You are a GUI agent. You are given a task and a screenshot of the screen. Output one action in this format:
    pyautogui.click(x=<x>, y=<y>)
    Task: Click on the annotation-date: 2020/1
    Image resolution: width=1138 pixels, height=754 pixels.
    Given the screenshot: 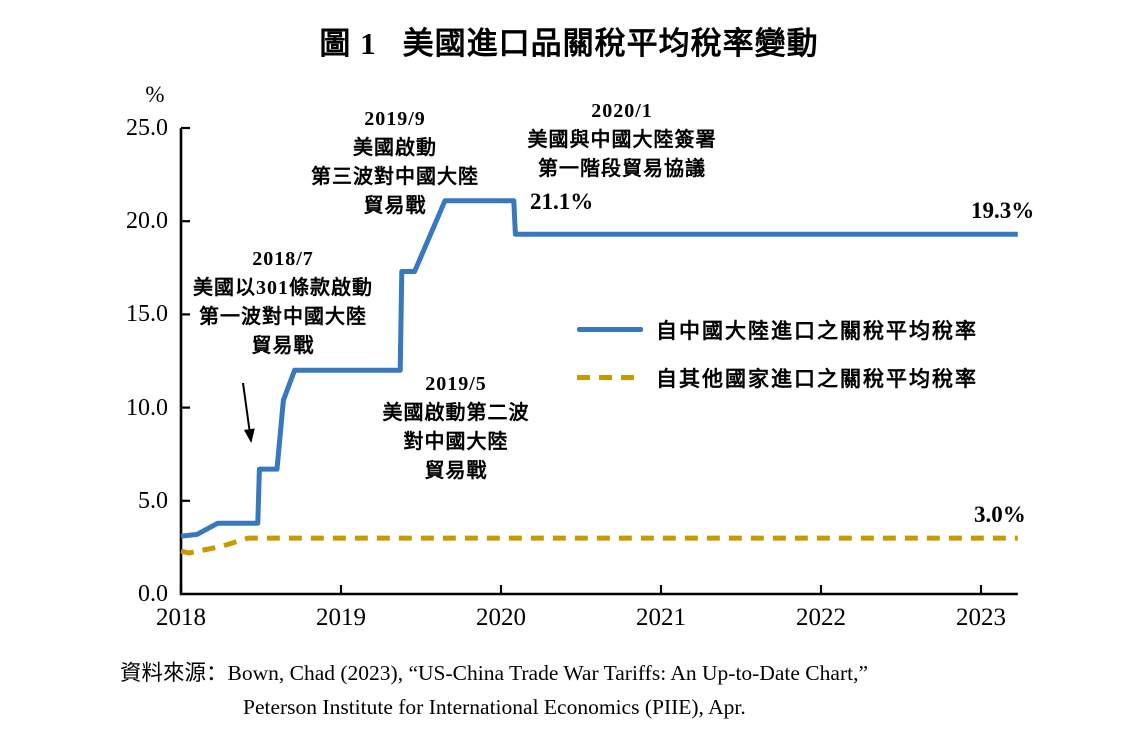 What is the action you would take?
    pyautogui.click(x=622, y=111)
    